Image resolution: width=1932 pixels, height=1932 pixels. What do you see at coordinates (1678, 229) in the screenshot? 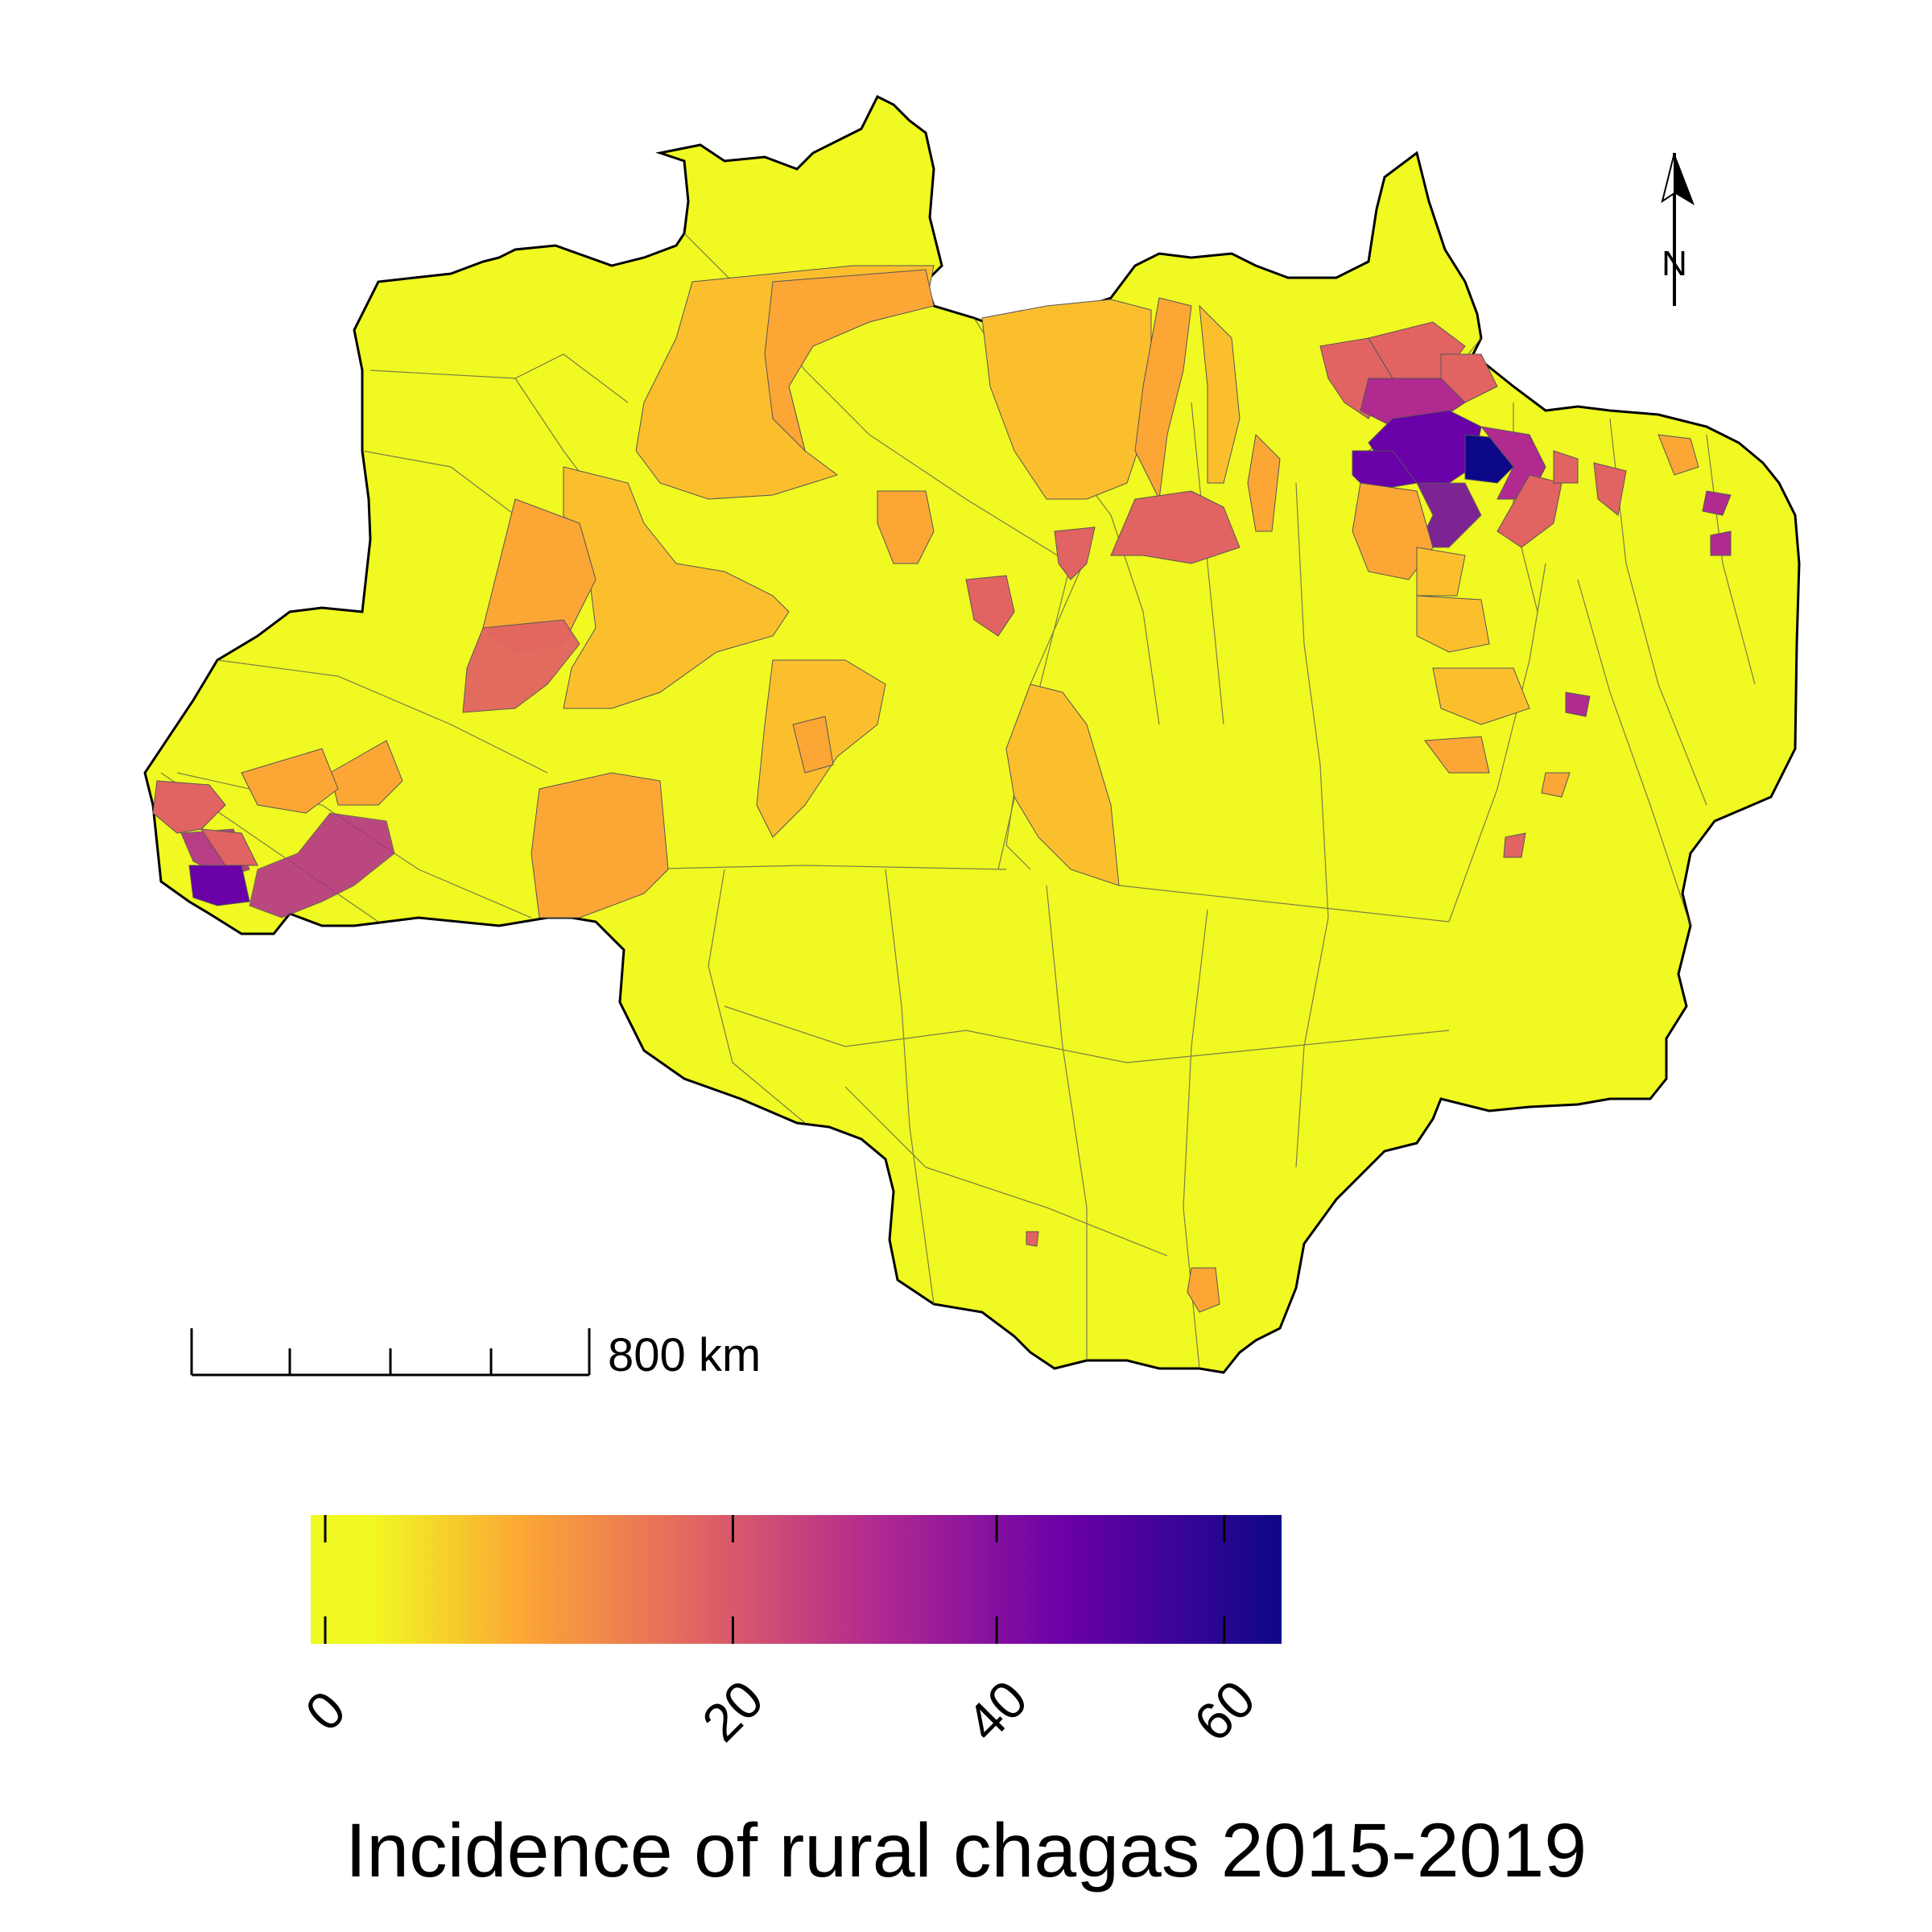
I see `north-arrow: N` at bounding box center [1678, 229].